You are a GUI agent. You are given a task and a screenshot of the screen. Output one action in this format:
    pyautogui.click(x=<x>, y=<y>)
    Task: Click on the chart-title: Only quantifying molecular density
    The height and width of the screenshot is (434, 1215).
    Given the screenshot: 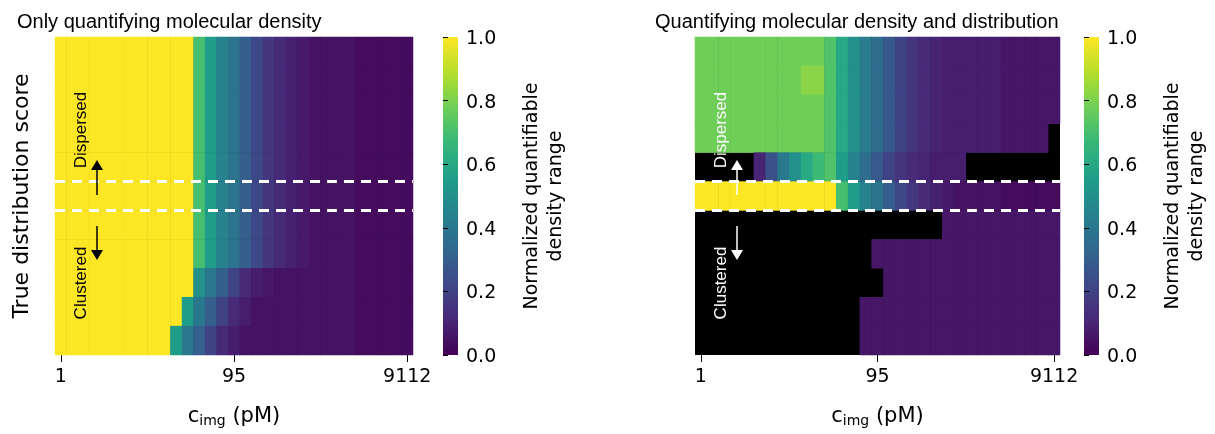 What is the action you would take?
    pyautogui.click(x=169, y=21)
    